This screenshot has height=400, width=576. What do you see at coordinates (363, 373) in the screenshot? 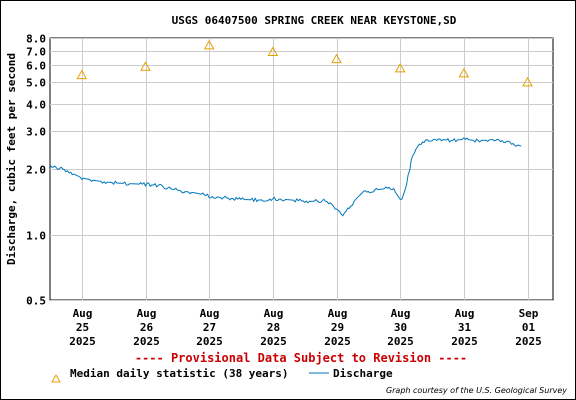
I see `legend-discharge-label: Discharge` at bounding box center [363, 373].